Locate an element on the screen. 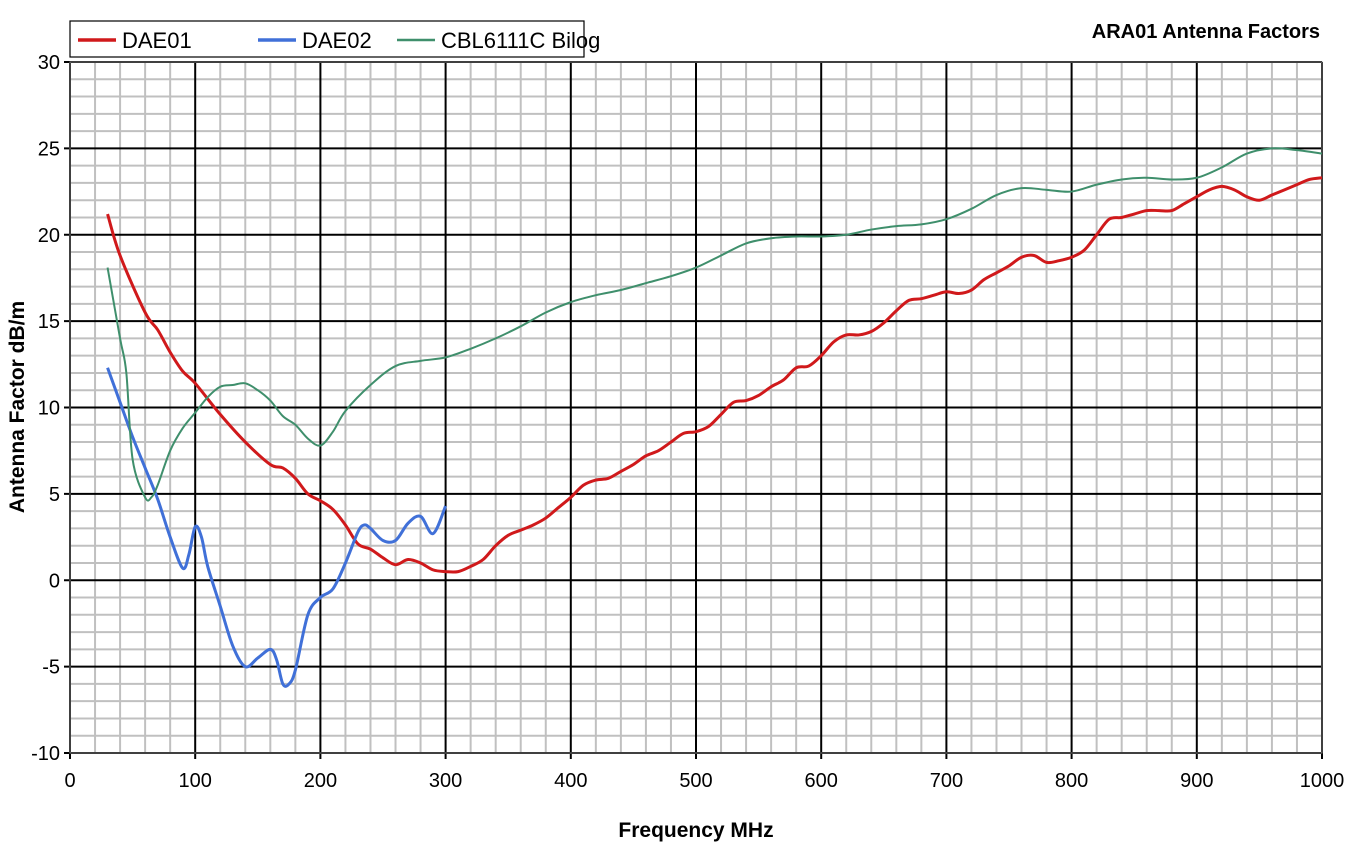 Image resolution: width=1350 pixels, height=855 pixels. x-tick-label: 800 is located at coordinates (1071, 781).